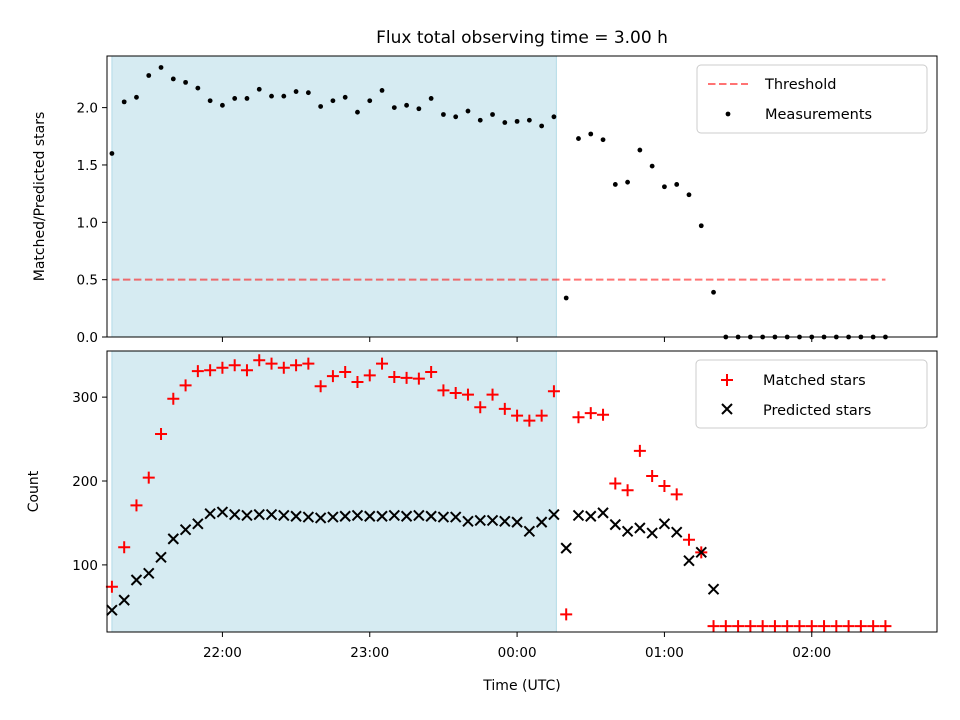 The image size is (960, 720). I want to click on chart-title: Flux total observing time = 3.00 h, so click(522, 38).